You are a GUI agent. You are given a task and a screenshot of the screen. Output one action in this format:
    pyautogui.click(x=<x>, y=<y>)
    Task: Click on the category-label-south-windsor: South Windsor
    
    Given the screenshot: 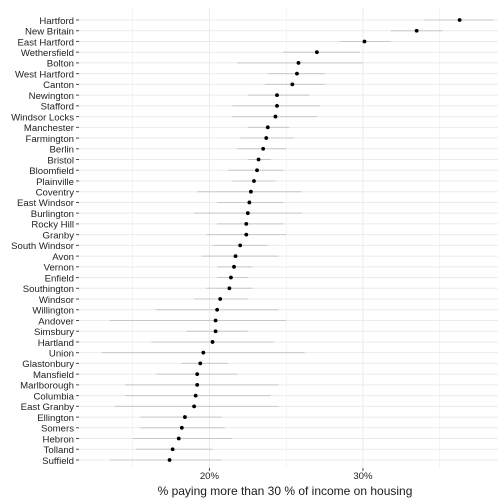 What is the action you would take?
    pyautogui.click(x=43, y=246)
    